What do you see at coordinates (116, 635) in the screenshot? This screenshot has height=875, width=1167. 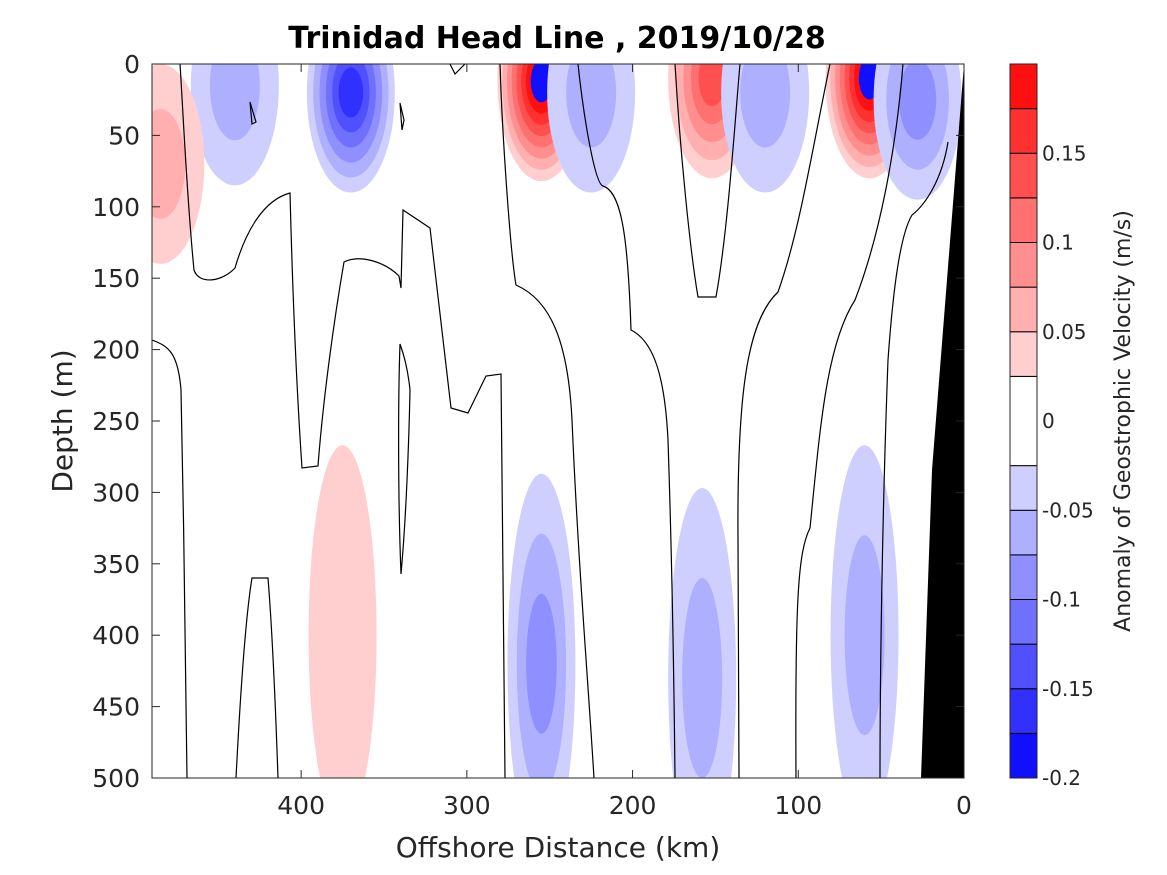 I see `y-tick-label: 400` at bounding box center [116, 635].